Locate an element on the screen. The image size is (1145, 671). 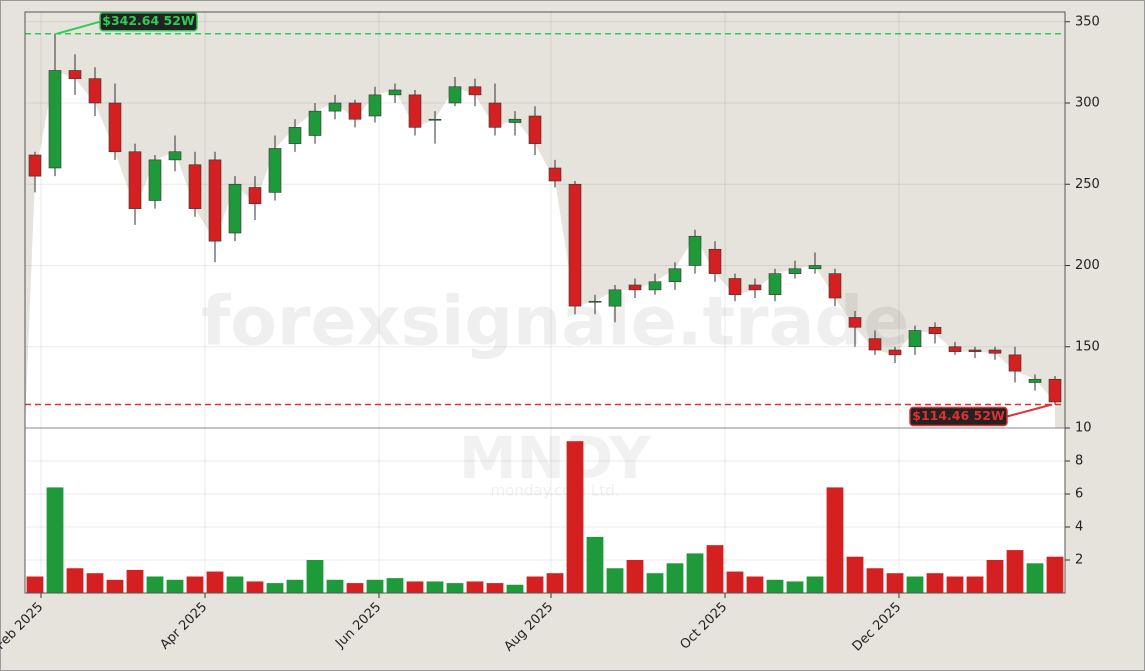
y-tick-label: 350 is located at coordinates (1087, 21).